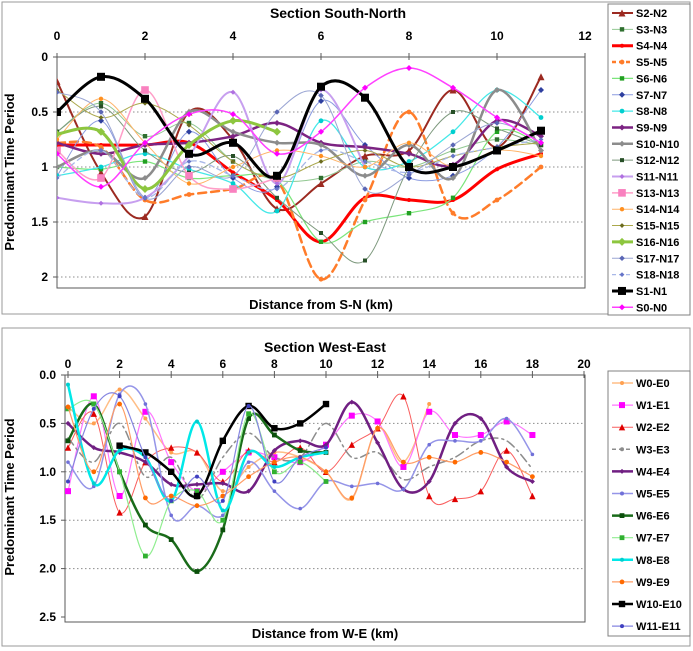 This screenshot has height=651, width=693. What do you see at coordinates (585, 36) in the screenshot?
I see `x-tick-label: 12` at bounding box center [585, 36].